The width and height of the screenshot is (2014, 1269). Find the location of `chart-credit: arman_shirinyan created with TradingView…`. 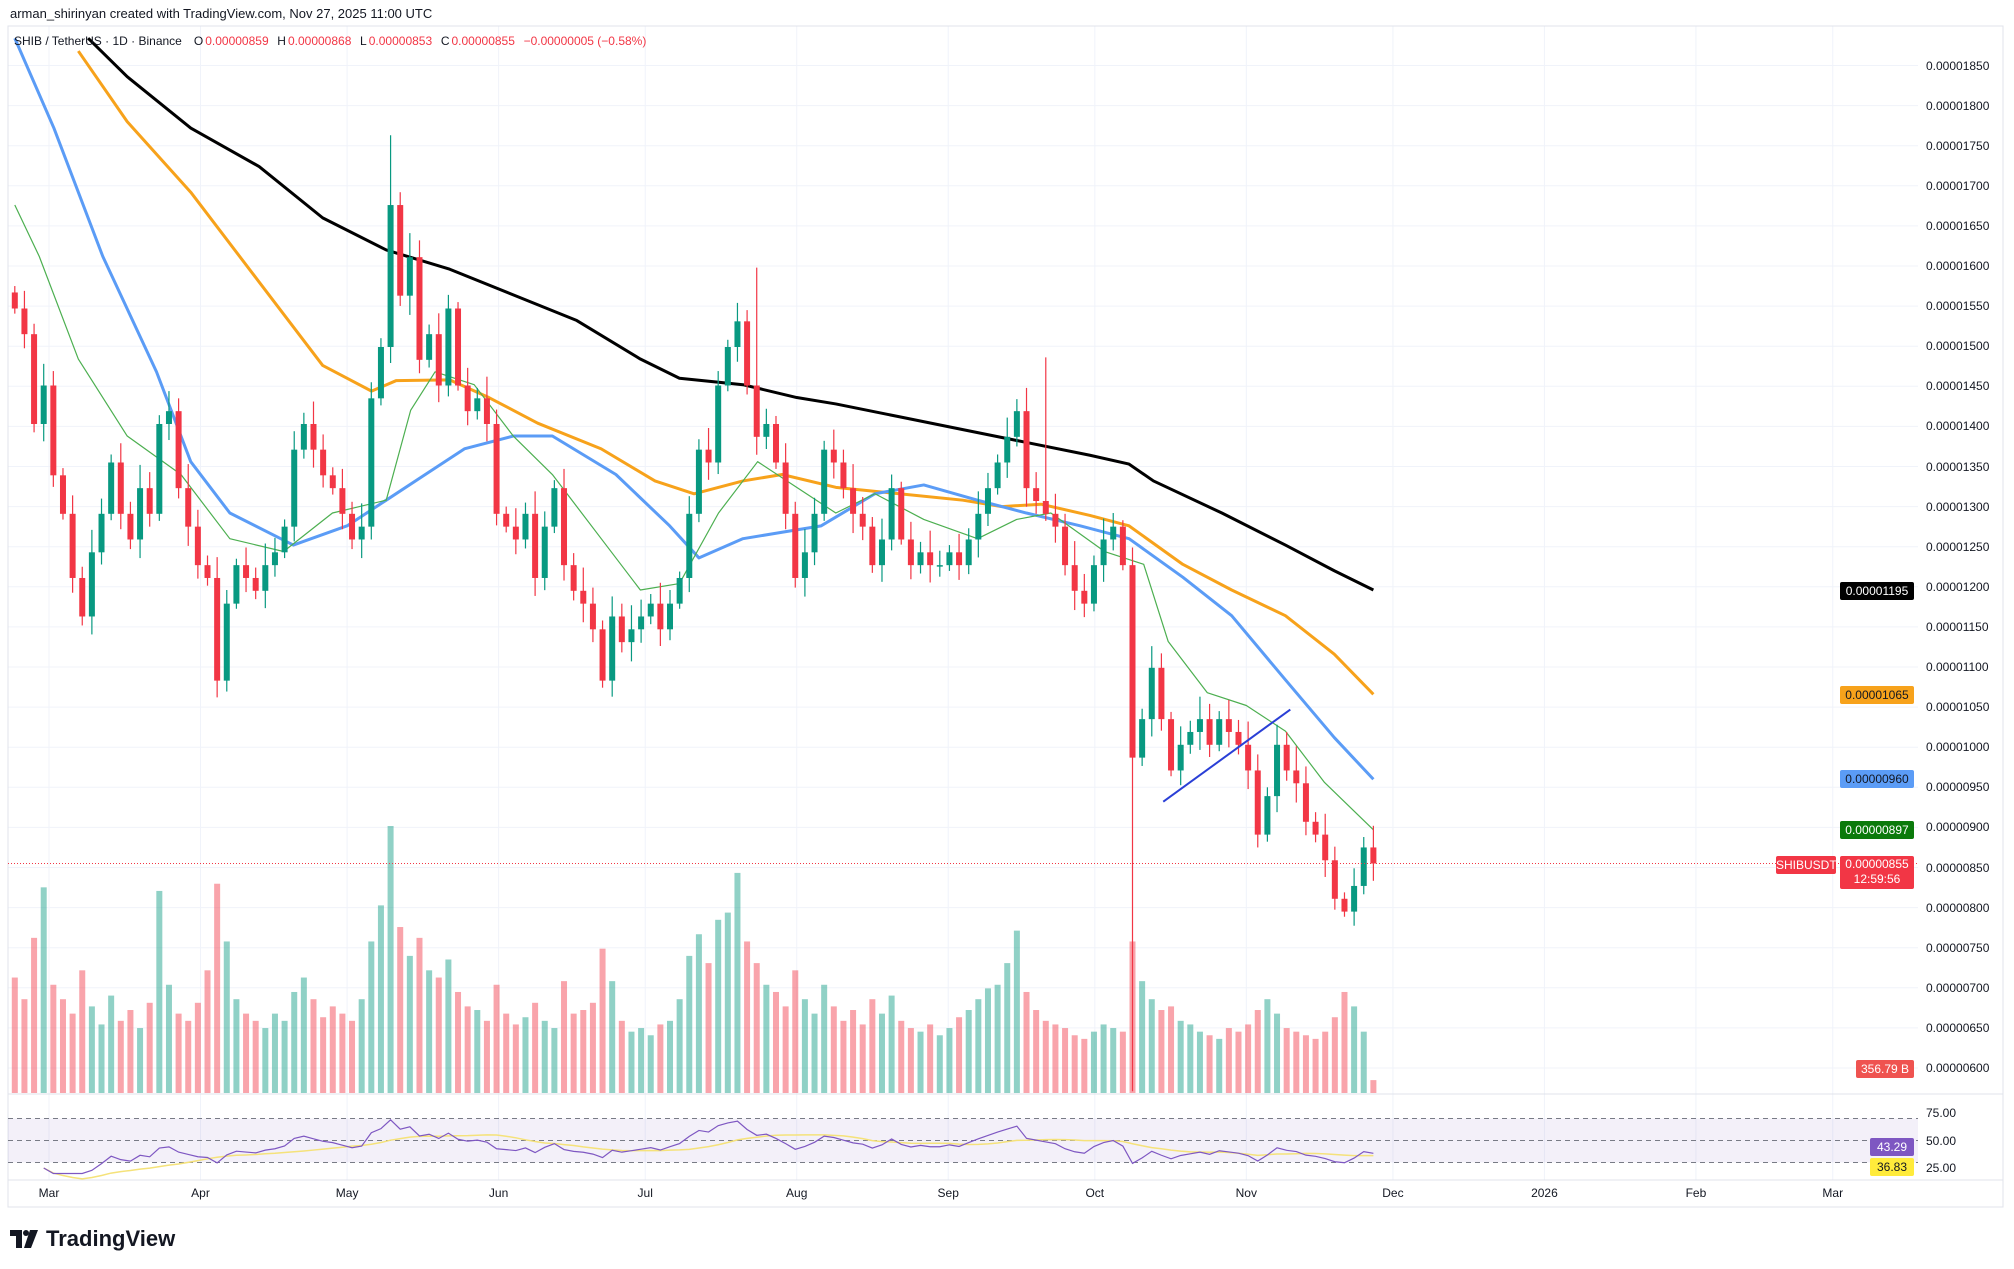

chart-credit: arman_shirinyan created with TradingView… is located at coordinates (221, 13).